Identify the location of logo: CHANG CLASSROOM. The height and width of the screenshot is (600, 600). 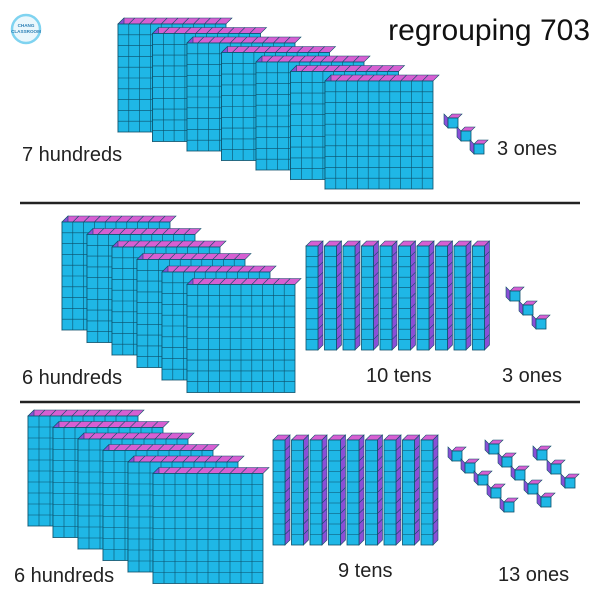
(26, 29).